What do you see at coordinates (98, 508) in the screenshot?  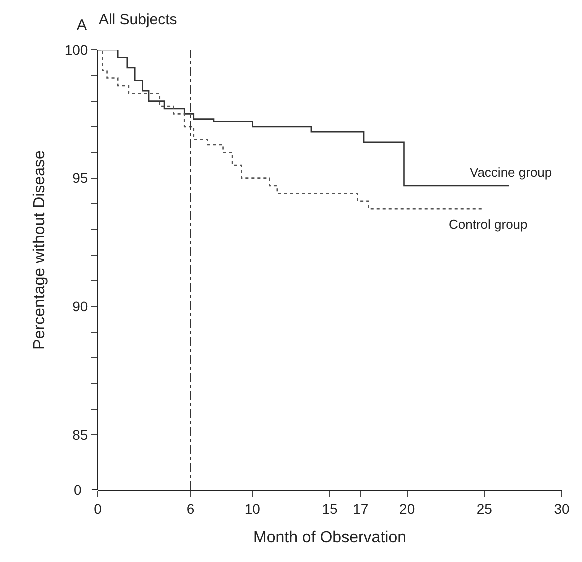 I see `x-tick-label: 0` at bounding box center [98, 508].